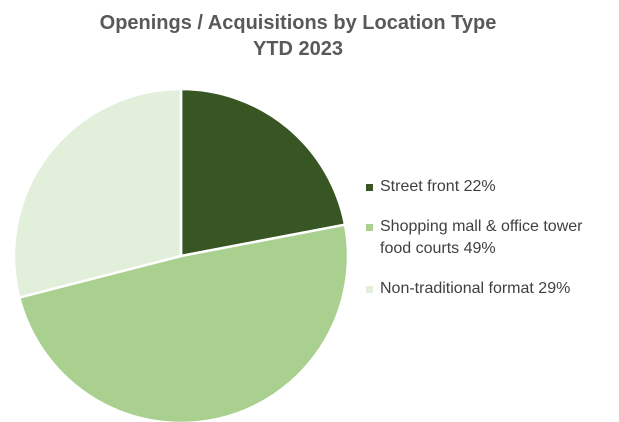 Image resolution: width=619 pixels, height=422 pixels. Describe the element at coordinates (298, 49) in the screenshot. I see `chart-subtitle: YTD 2023` at that location.